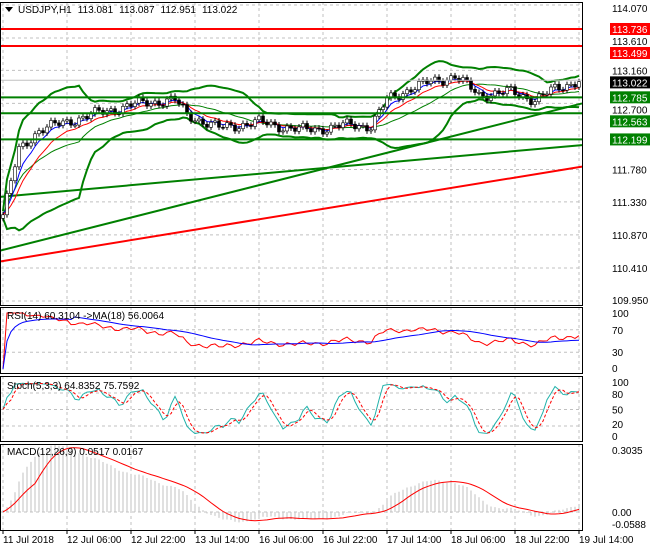  I want to click on y-tick-label: 30, so click(618, 353).